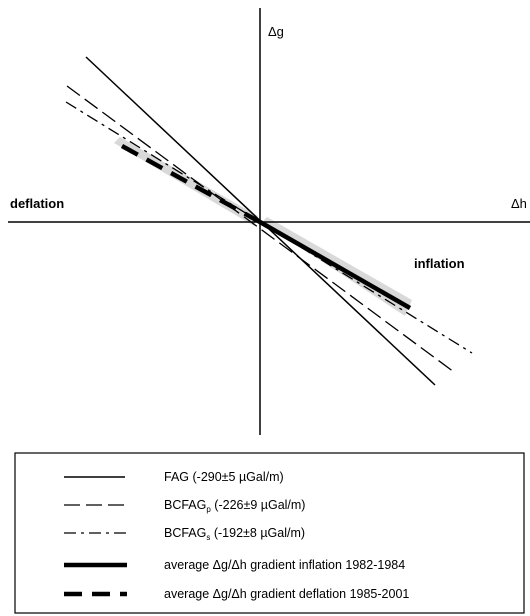 Image resolution: width=530 pixels, height=616 pixels. Describe the element at coordinates (335, 265) in the screenshot. I see `inflation-gradient-line` at that location.